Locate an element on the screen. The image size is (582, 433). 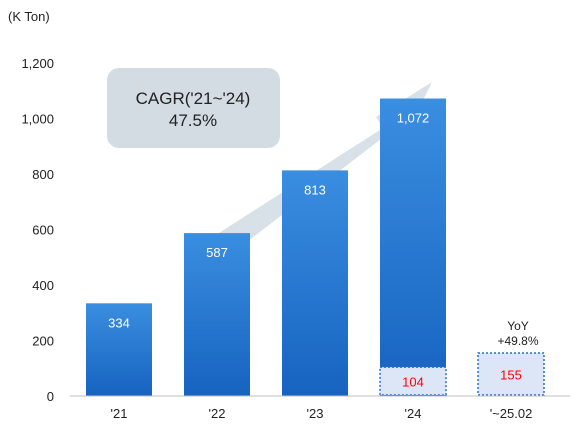
y-axis-ticks: 0 200 400 600 800 1,000 1,200 is located at coordinates (37, 230).